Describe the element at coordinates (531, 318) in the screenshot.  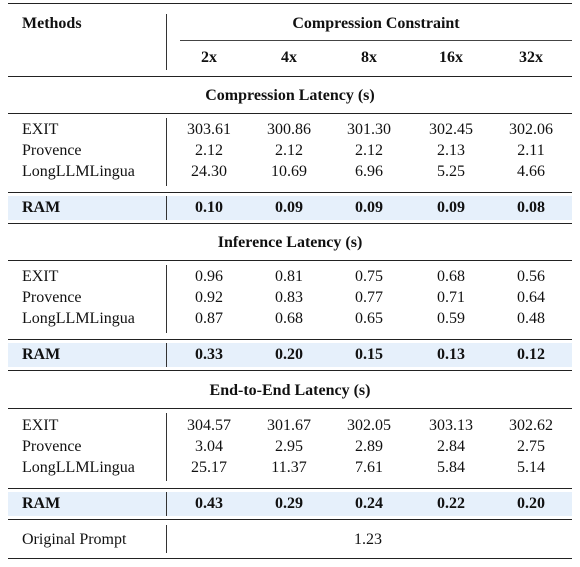
I see `table-cell: 0.48` at that location.